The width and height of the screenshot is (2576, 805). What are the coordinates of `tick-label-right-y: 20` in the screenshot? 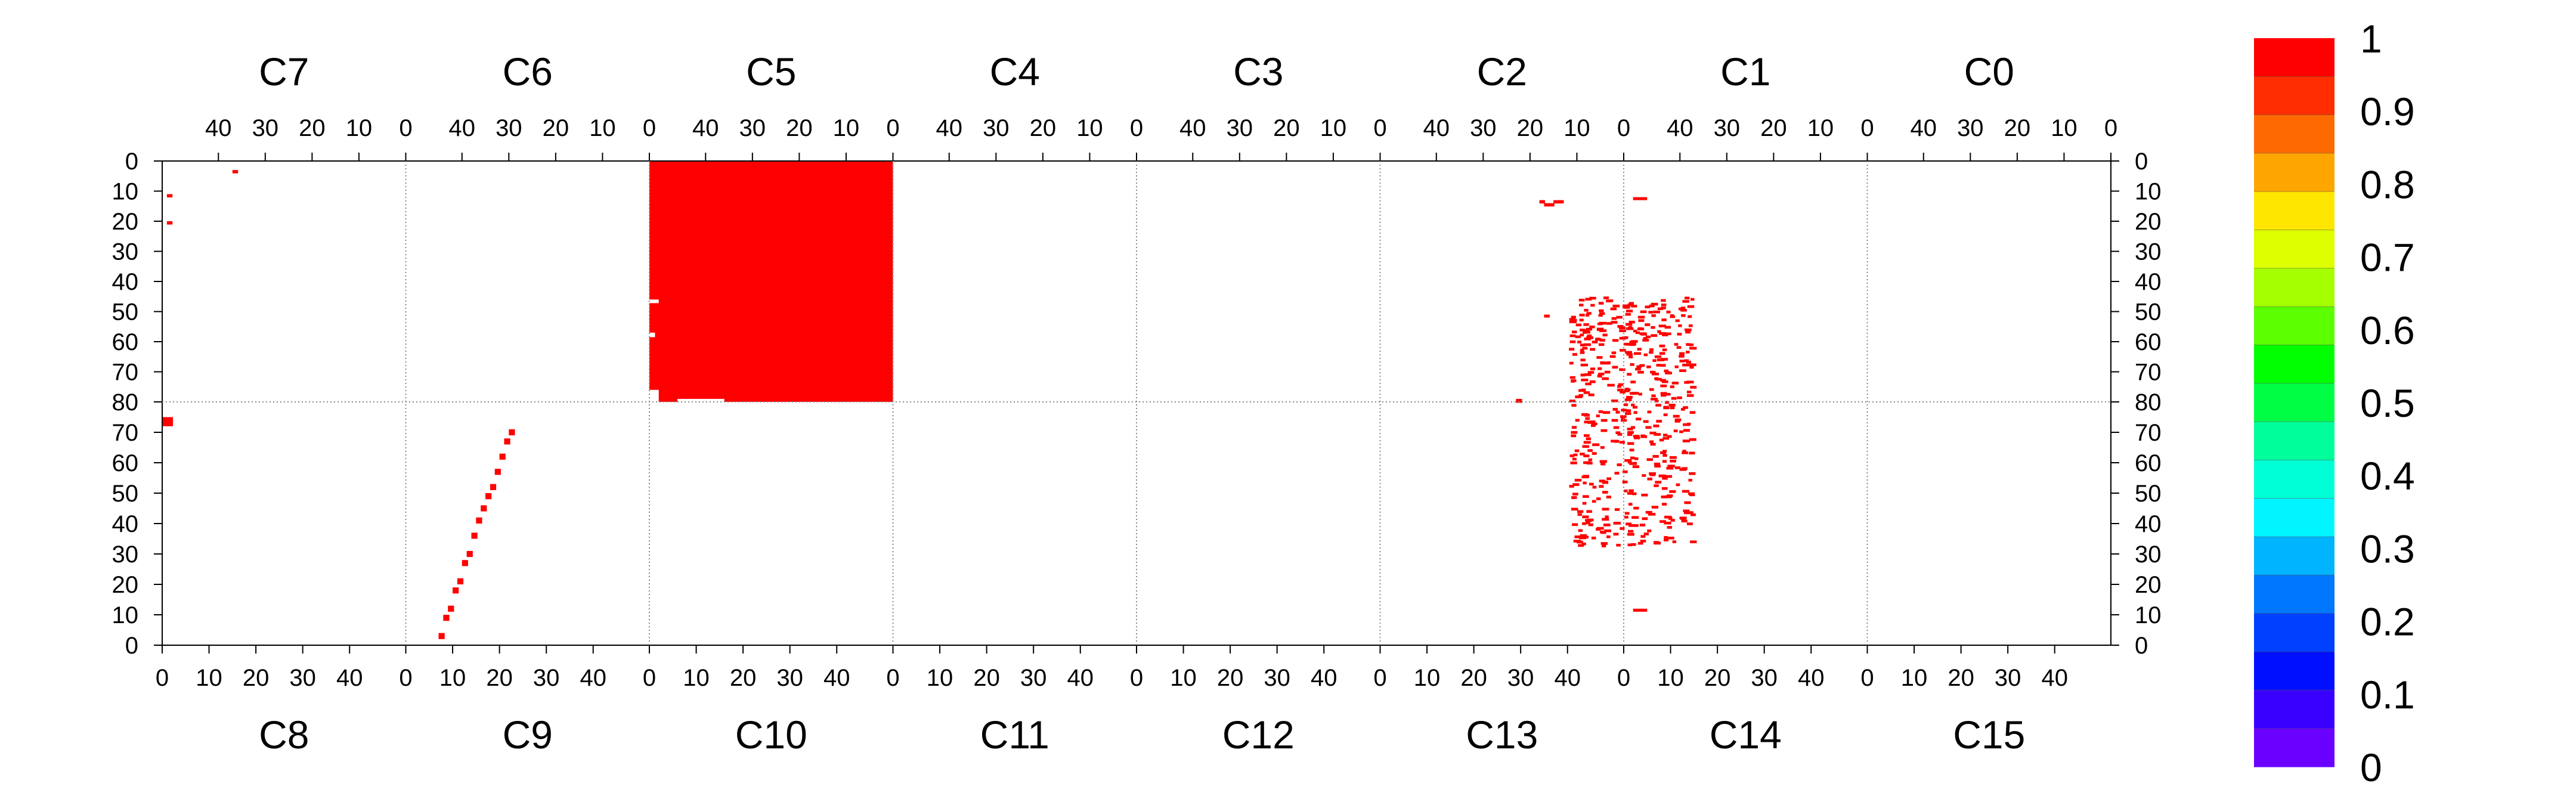 It's located at (2148, 585).